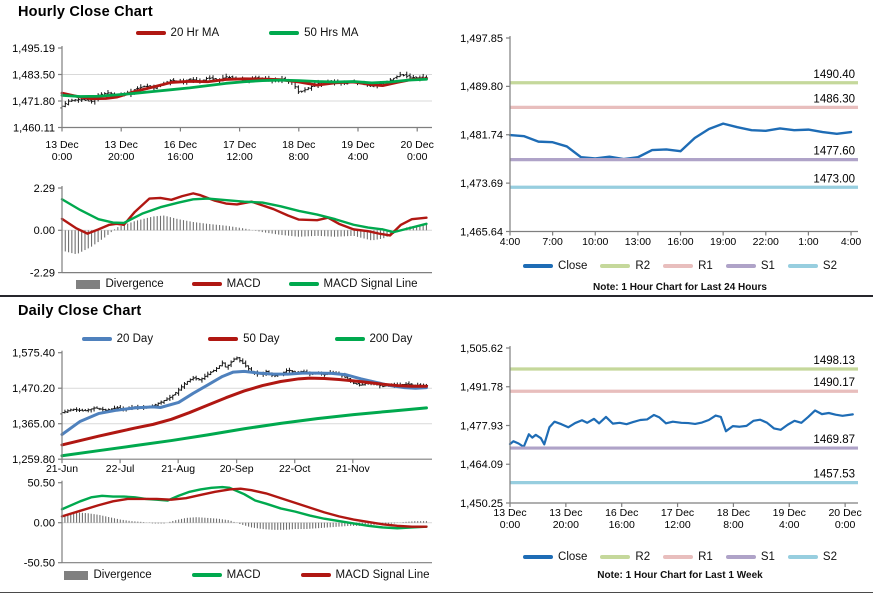 The height and width of the screenshot is (601, 873). I want to click on bottom-divider, so click(436, 592).